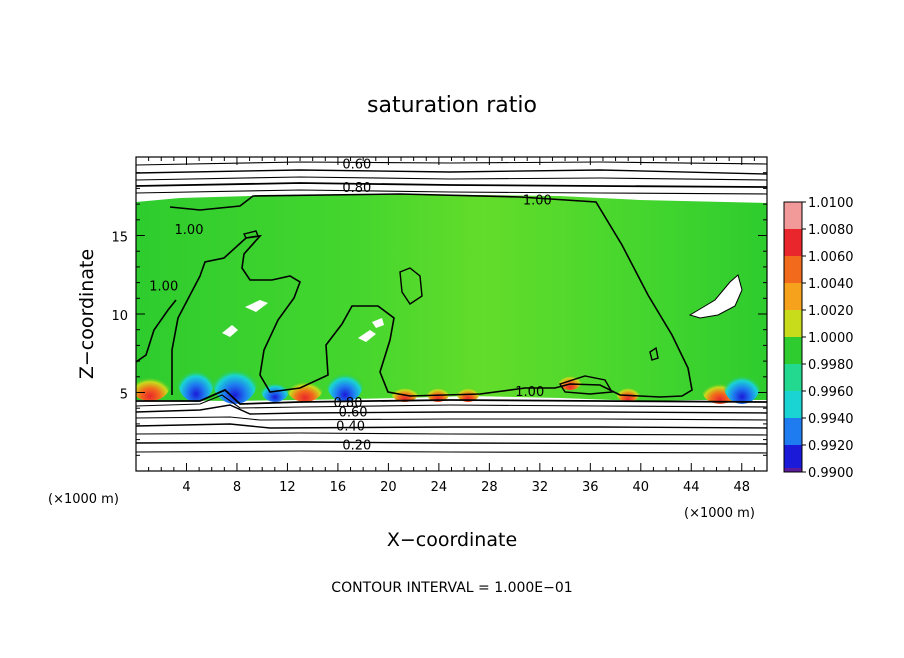 This screenshot has width=904, height=658. What do you see at coordinates (119, 238) in the screenshot?
I see `y-tick-label: 15` at bounding box center [119, 238].